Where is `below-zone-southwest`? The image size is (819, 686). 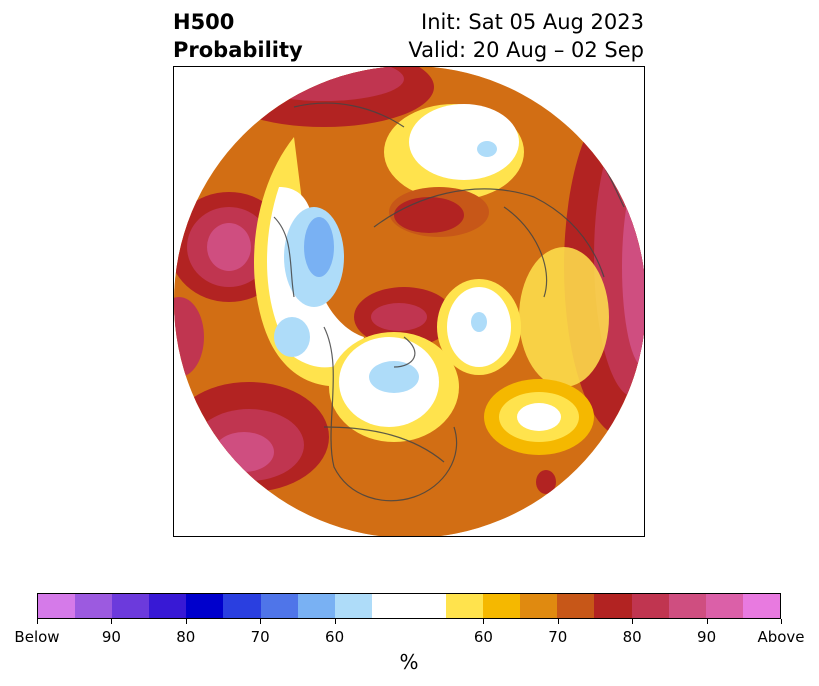
below-zone-southwest is located at coordinates (292, 337).